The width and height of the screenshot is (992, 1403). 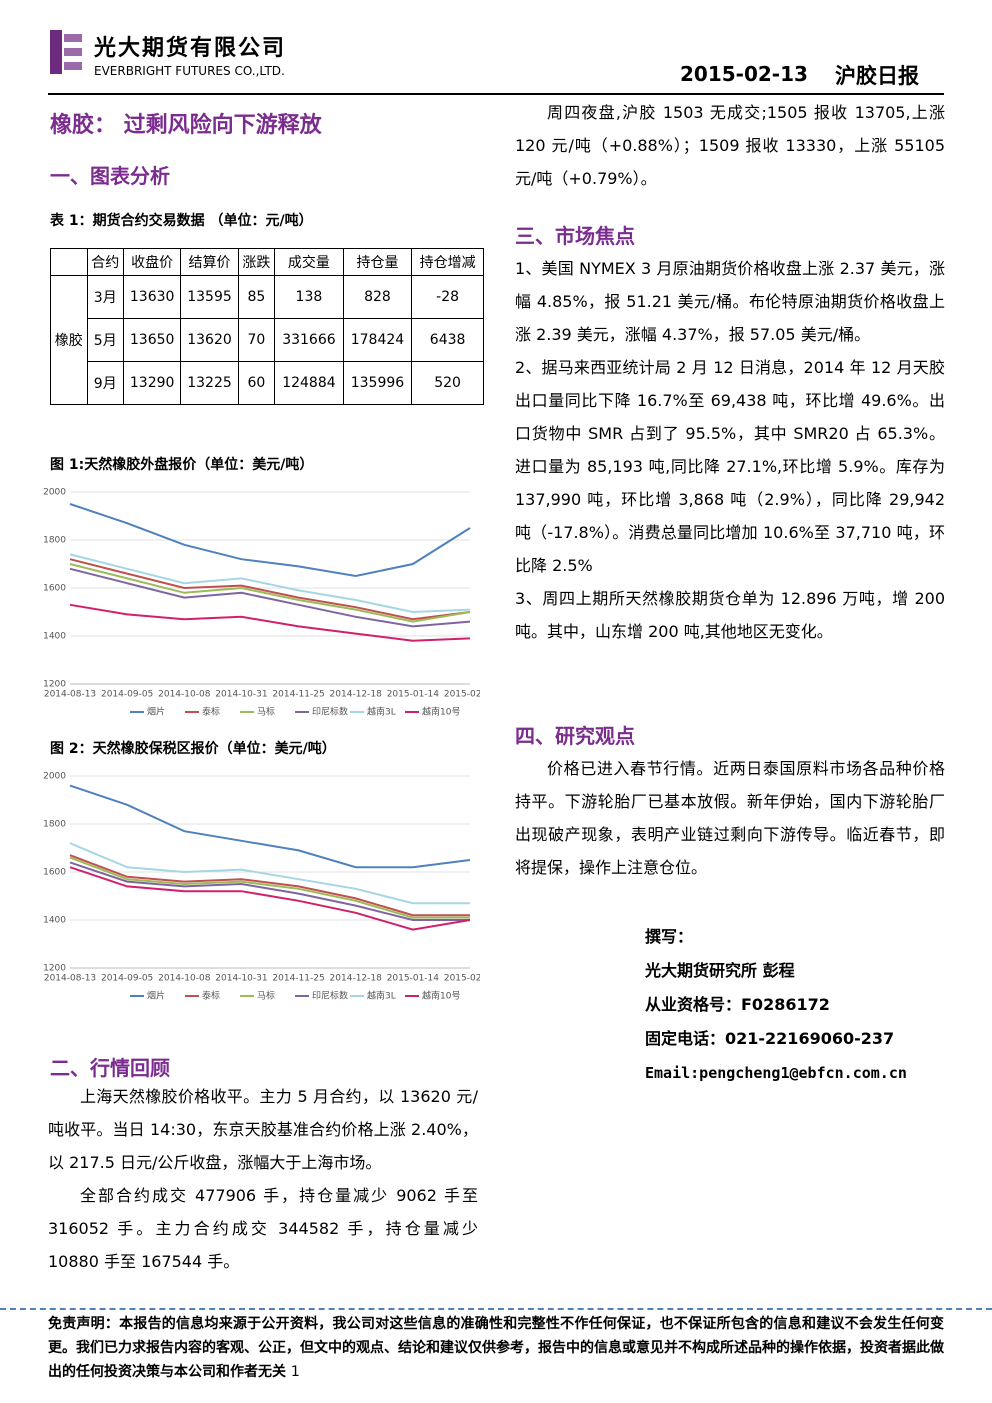 What do you see at coordinates (381, 712) in the screenshot?
I see `legend-label: 越南3L` at bounding box center [381, 712].